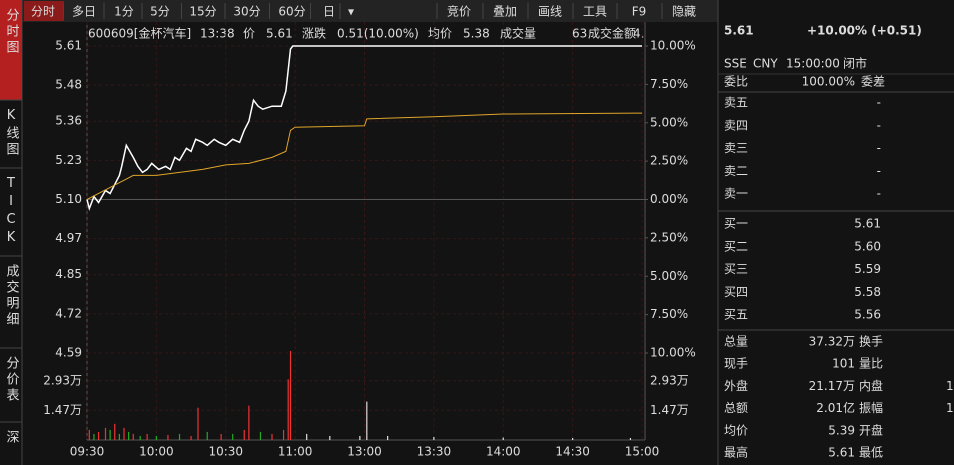  I want to click on info-vol-label: 成交量, so click(518, 33).